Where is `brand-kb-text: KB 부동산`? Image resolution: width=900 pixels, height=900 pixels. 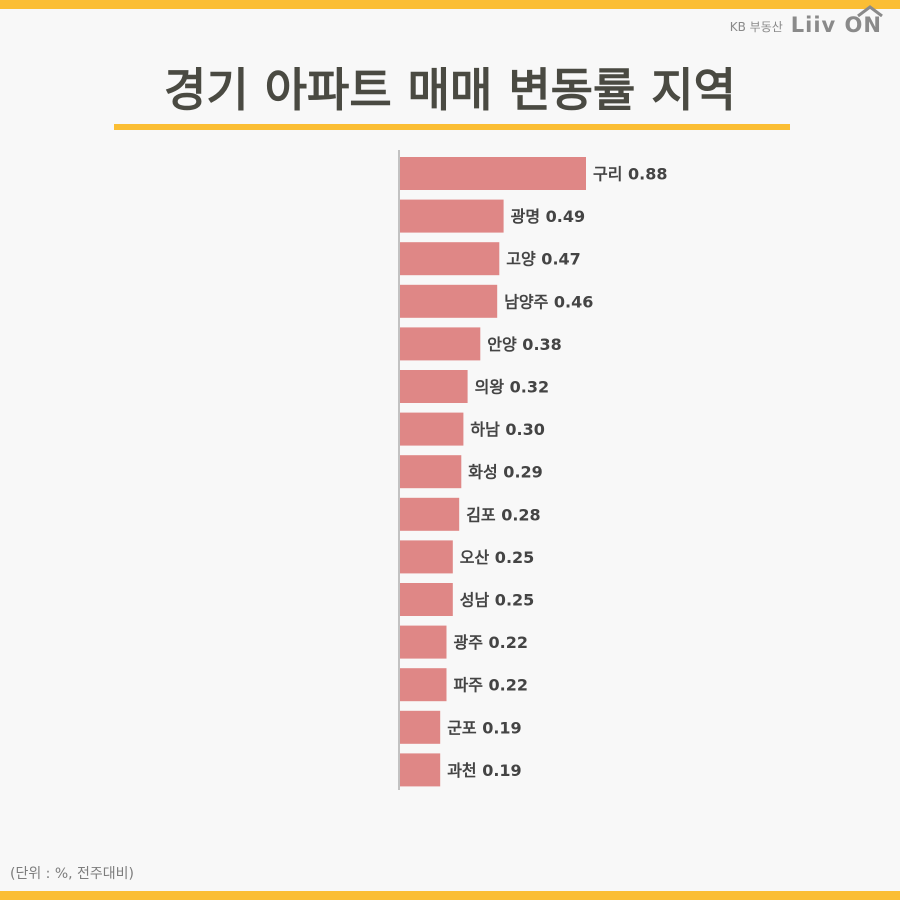
brand-kb-text: KB 부동산 is located at coordinates (756, 27).